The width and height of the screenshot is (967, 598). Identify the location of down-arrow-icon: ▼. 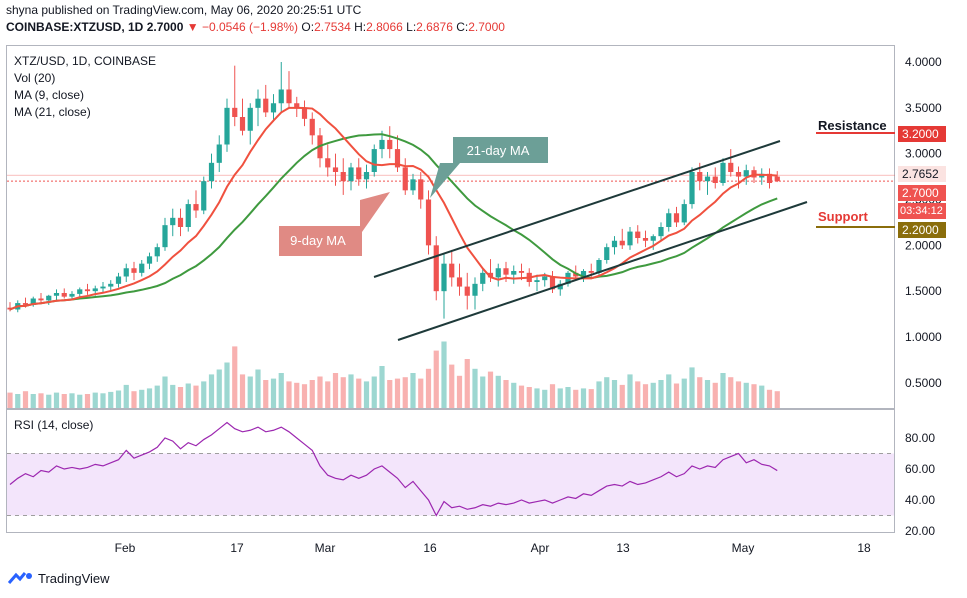
(192, 27).